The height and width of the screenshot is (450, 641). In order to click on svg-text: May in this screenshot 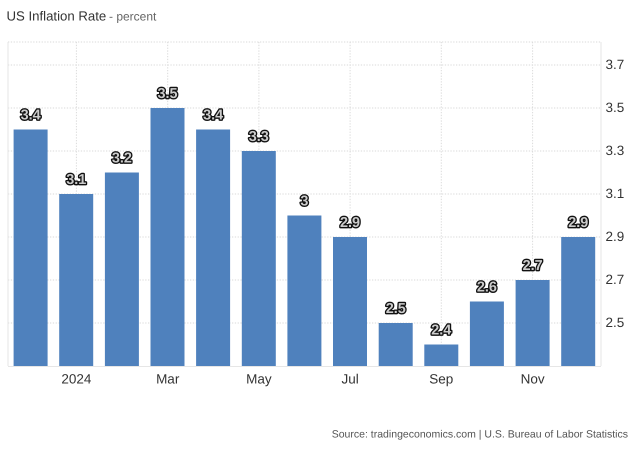, I will do `click(259, 379)`.